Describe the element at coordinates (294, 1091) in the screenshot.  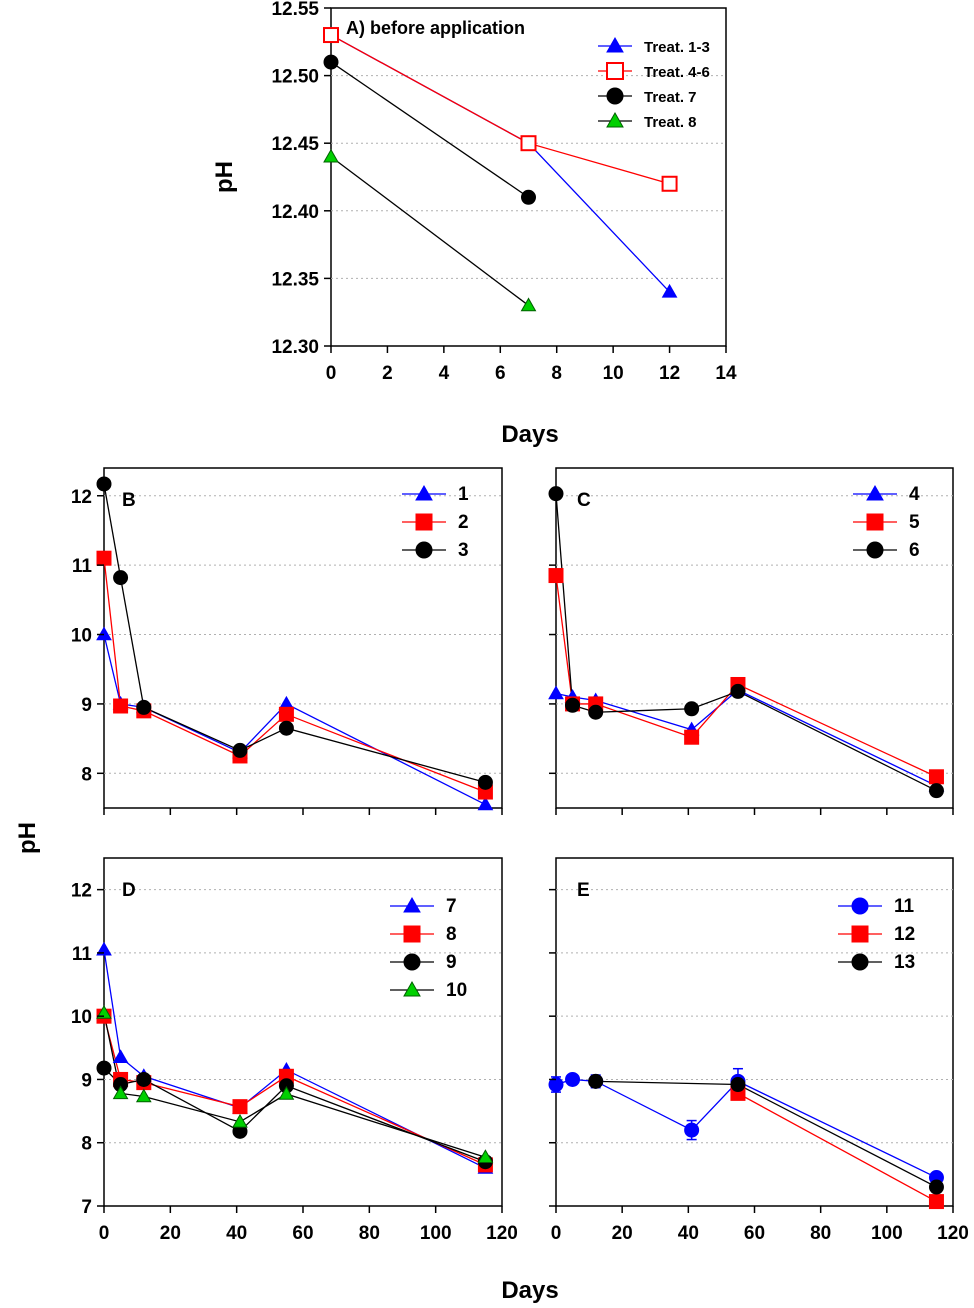
I see `panel-d-series-2-line` at that location.